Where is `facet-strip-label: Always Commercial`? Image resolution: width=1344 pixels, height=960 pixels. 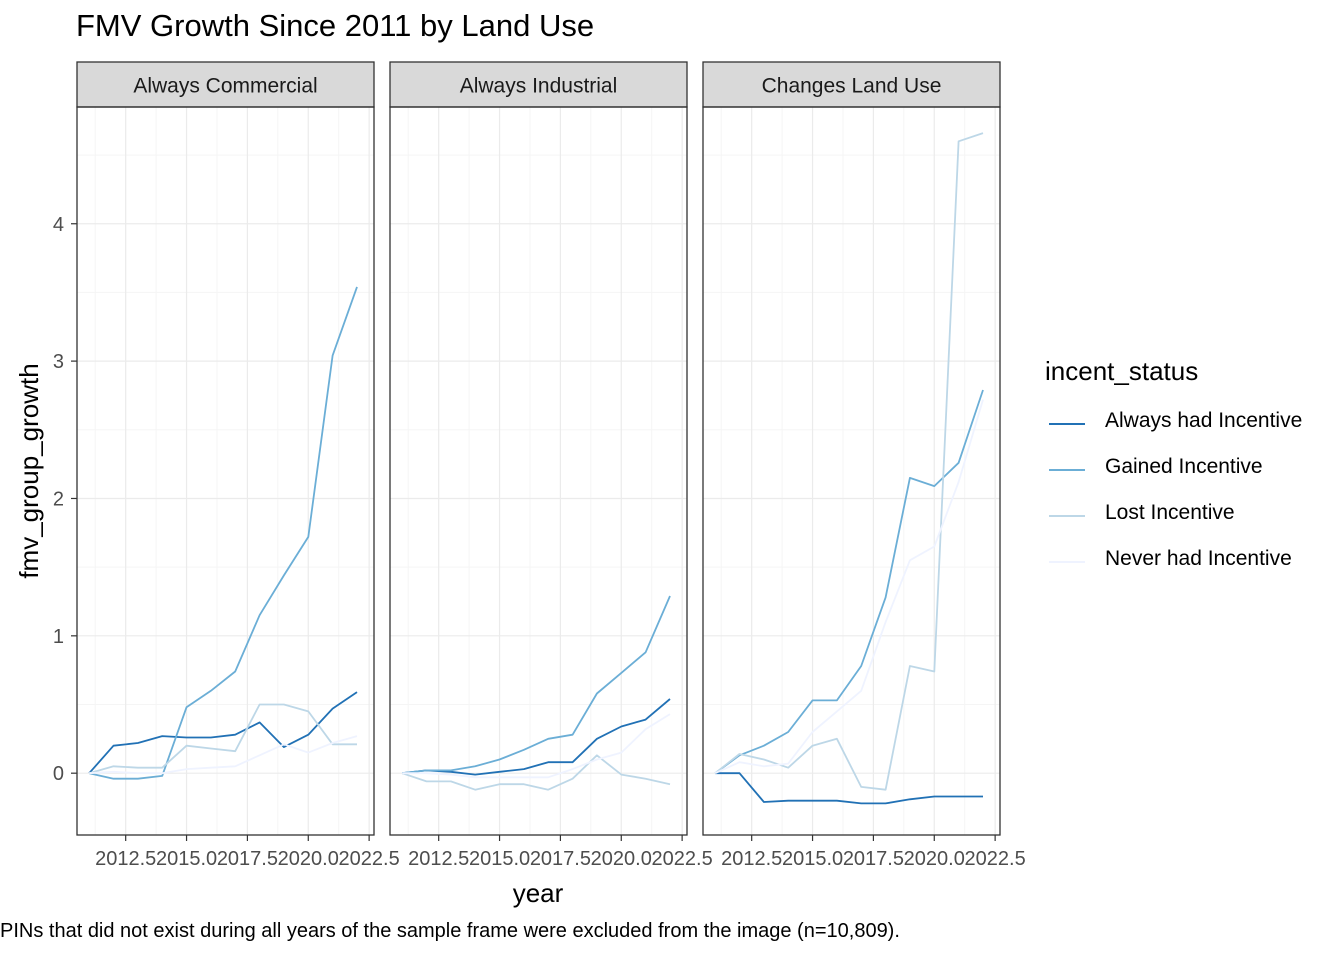 facet-strip-label: Always Commercial is located at coordinates (225, 86).